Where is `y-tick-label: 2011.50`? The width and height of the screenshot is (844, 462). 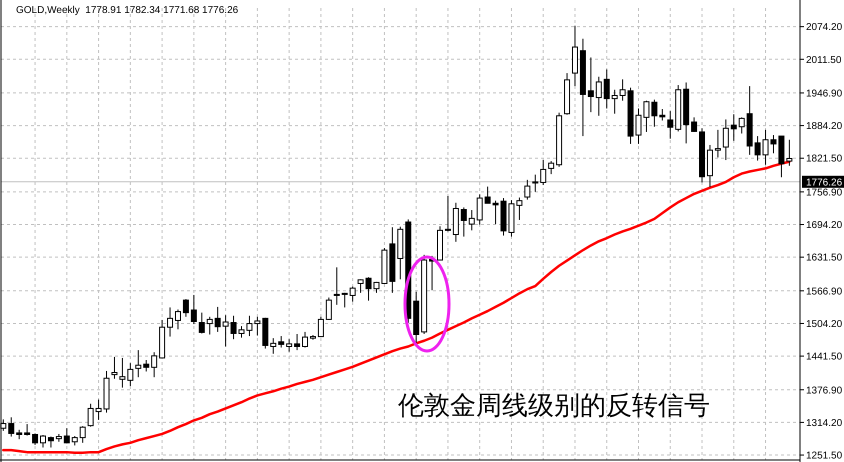 y-tick-label: 2011.50 is located at coordinates (824, 60).